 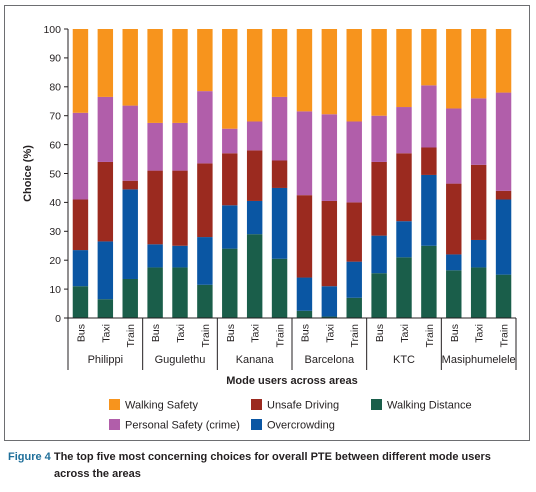 What do you see at coordinates (161, 406) in the screenshot?
I see `legend-label: Walking Safety` at bounding box center [161, 406].